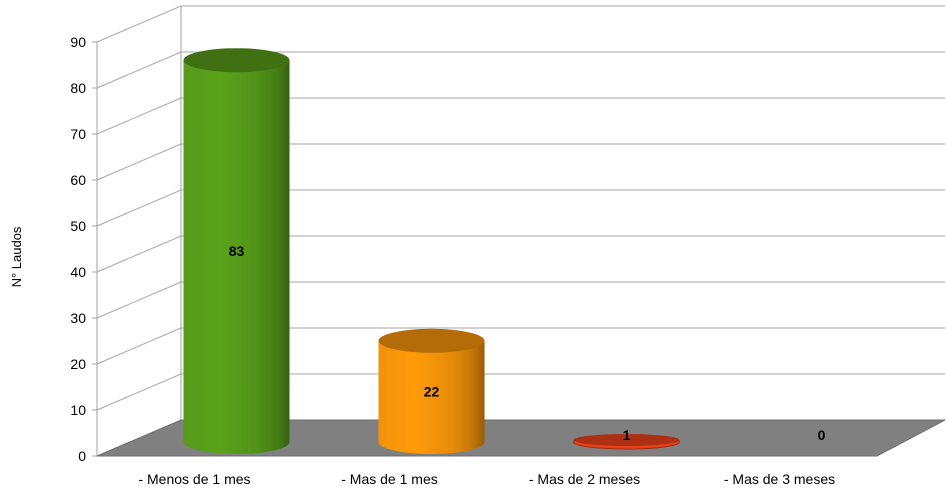 Image resolution: width=947 pixels, height=500 pixels. What do you see at coordinates (78, 226) in the screenshot?
I see `y-tick-label: 50` at bounding box center [78, 226].